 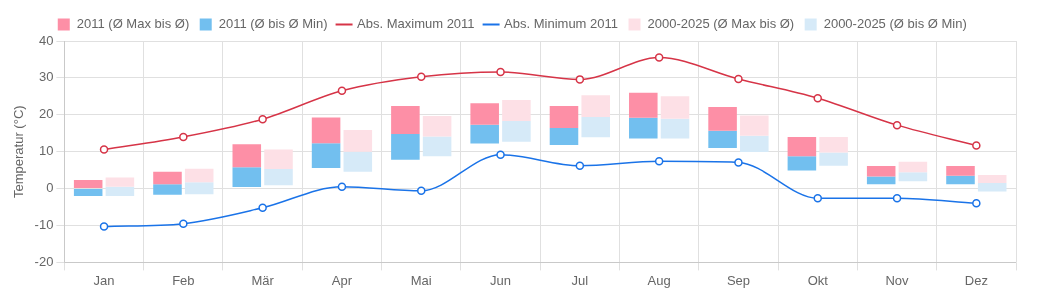 What do you see at coordinates (895, 24) in the screenshot?
I see `legend-label: 2000-2025 (Ø bis Ø Min)` at bounding box center [895, 24].